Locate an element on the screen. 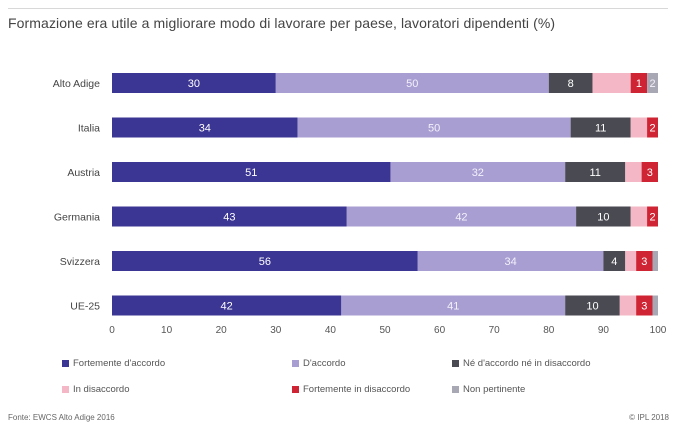 This screenshot has height=430, width=675. category-label: Austria is located at coordinates (83, 173).